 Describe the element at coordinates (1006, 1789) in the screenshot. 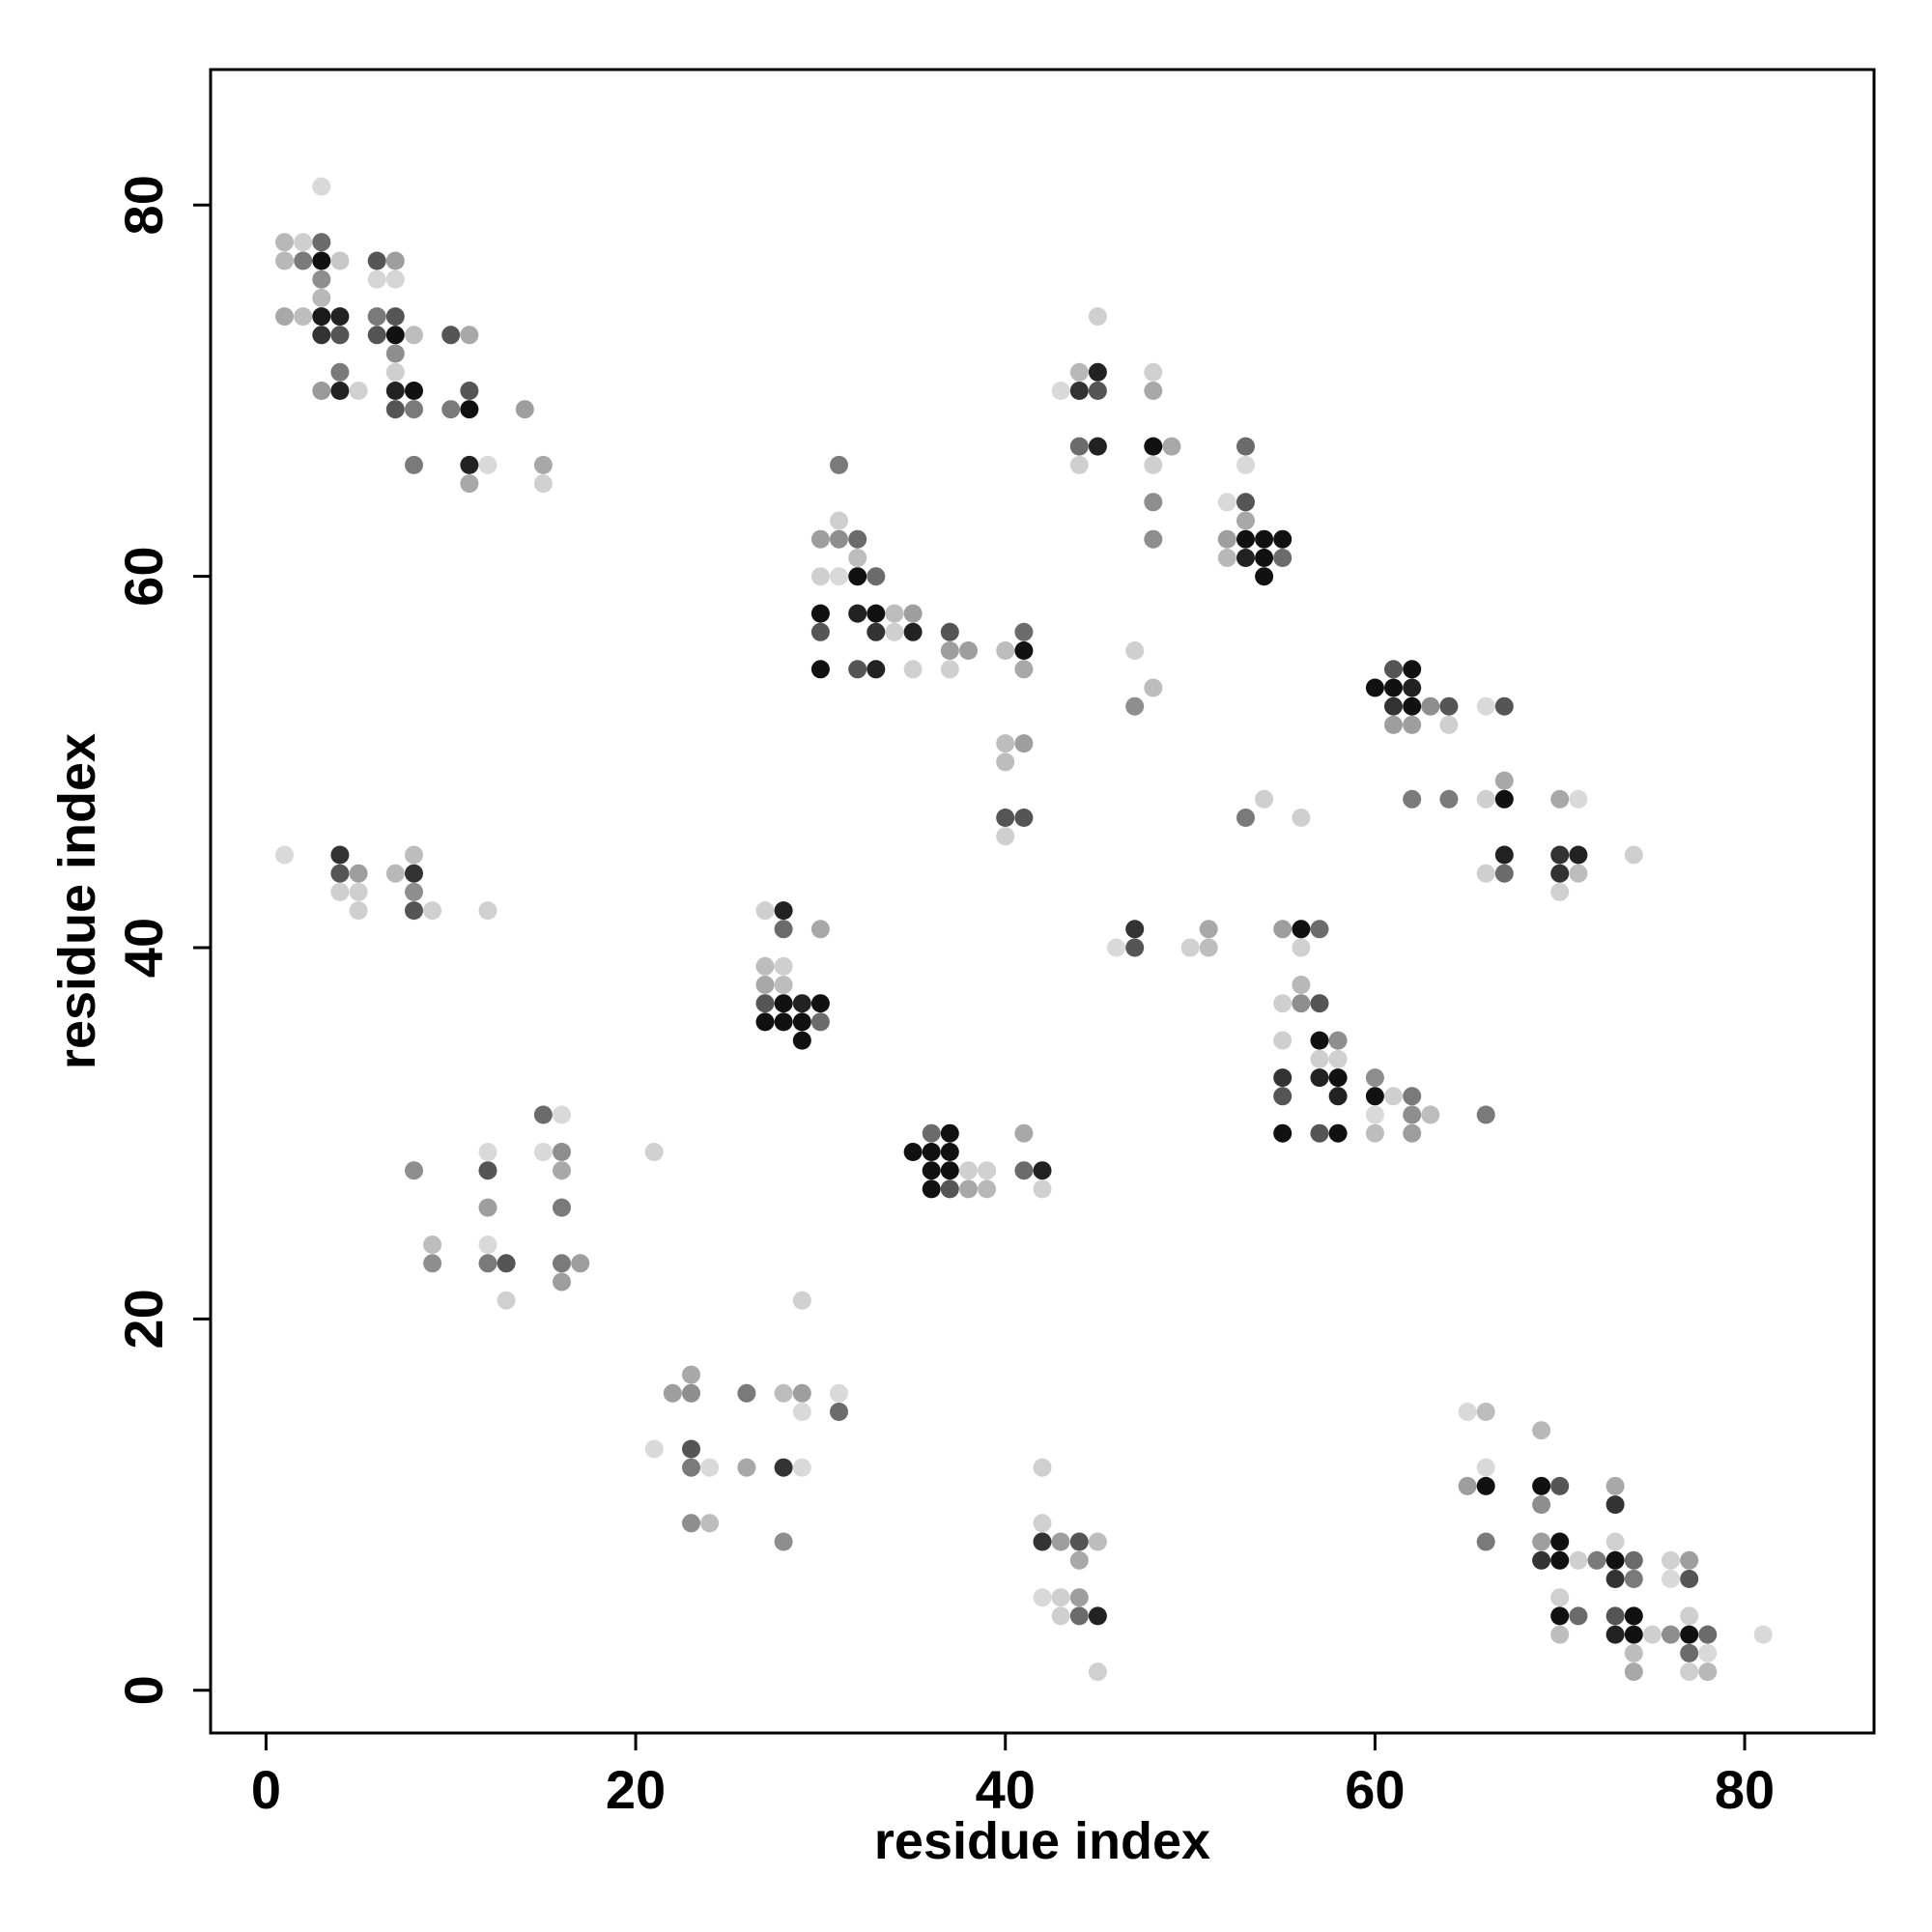

I see `x-tick-label: 40` at that location.